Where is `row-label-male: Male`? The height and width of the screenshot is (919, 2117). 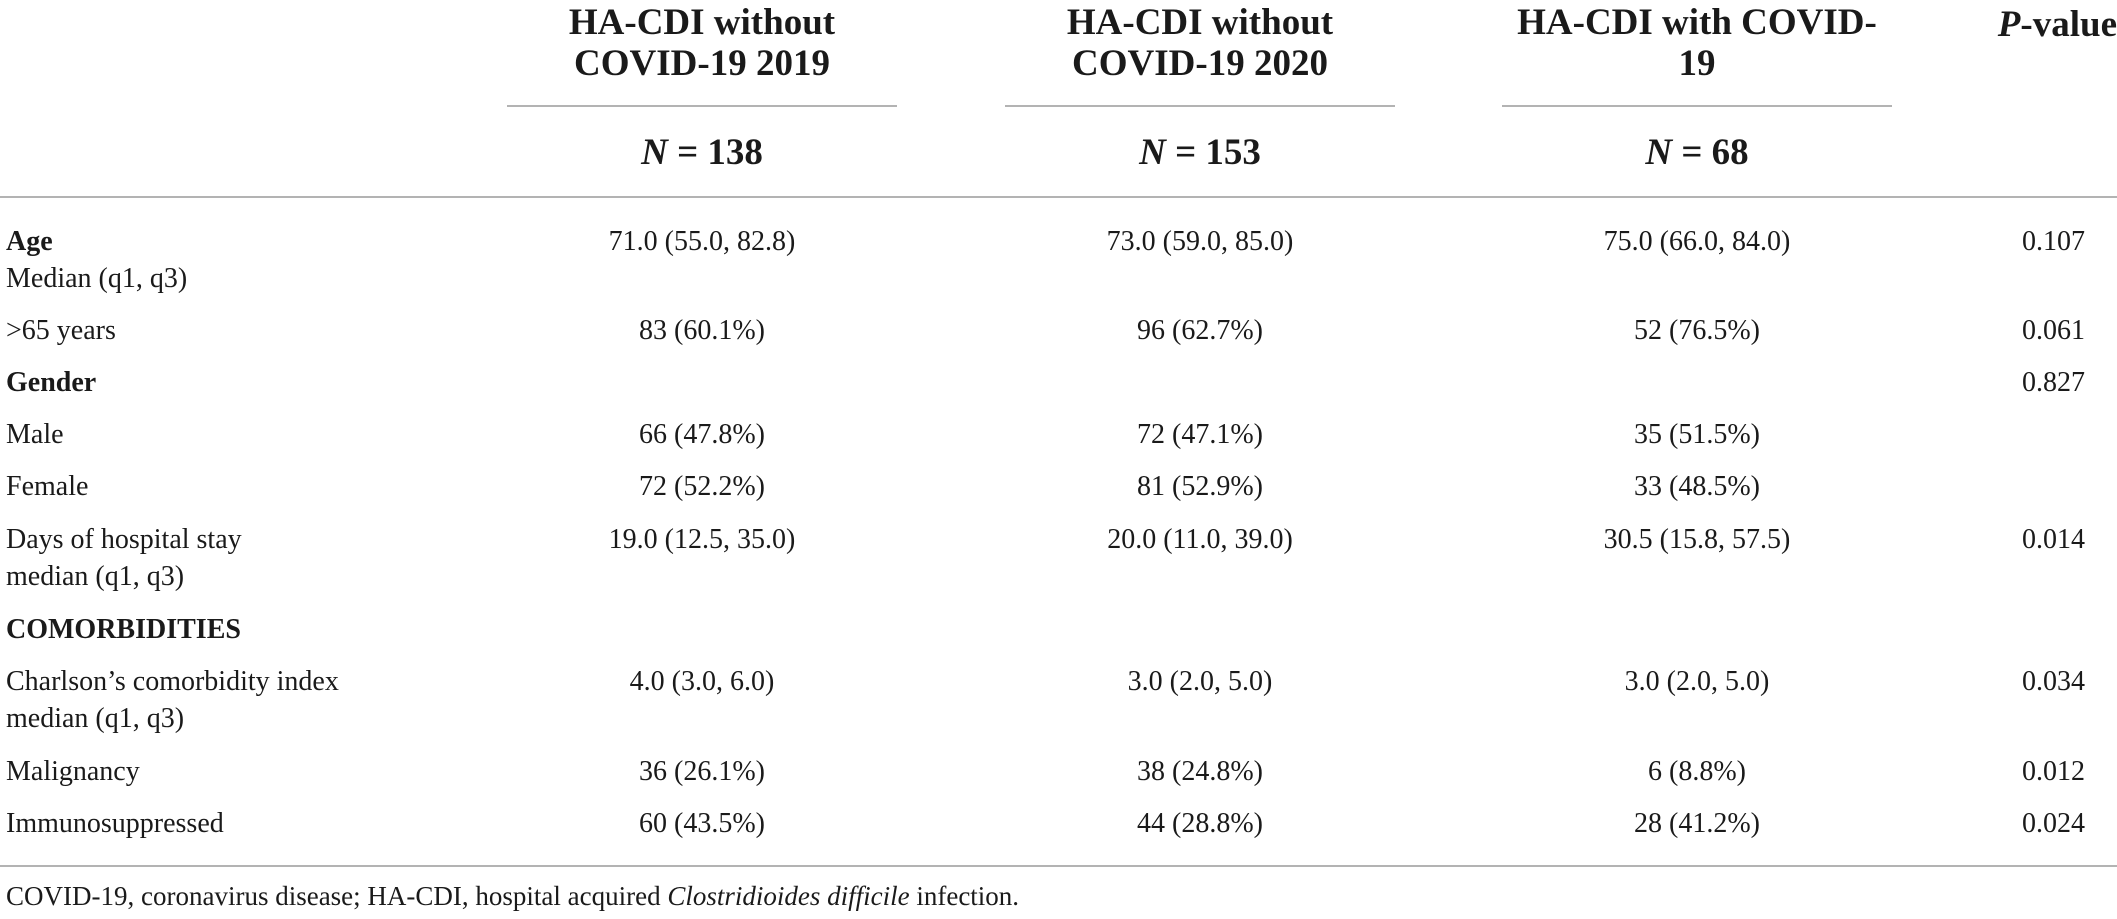
row-label-male: Male is located at coordinates (35, 434).